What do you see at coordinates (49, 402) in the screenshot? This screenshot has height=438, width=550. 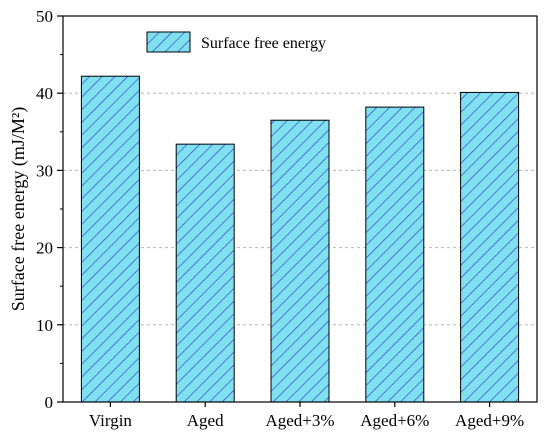 I see `y-tick-label: 0` at bounding box center [49, 402].